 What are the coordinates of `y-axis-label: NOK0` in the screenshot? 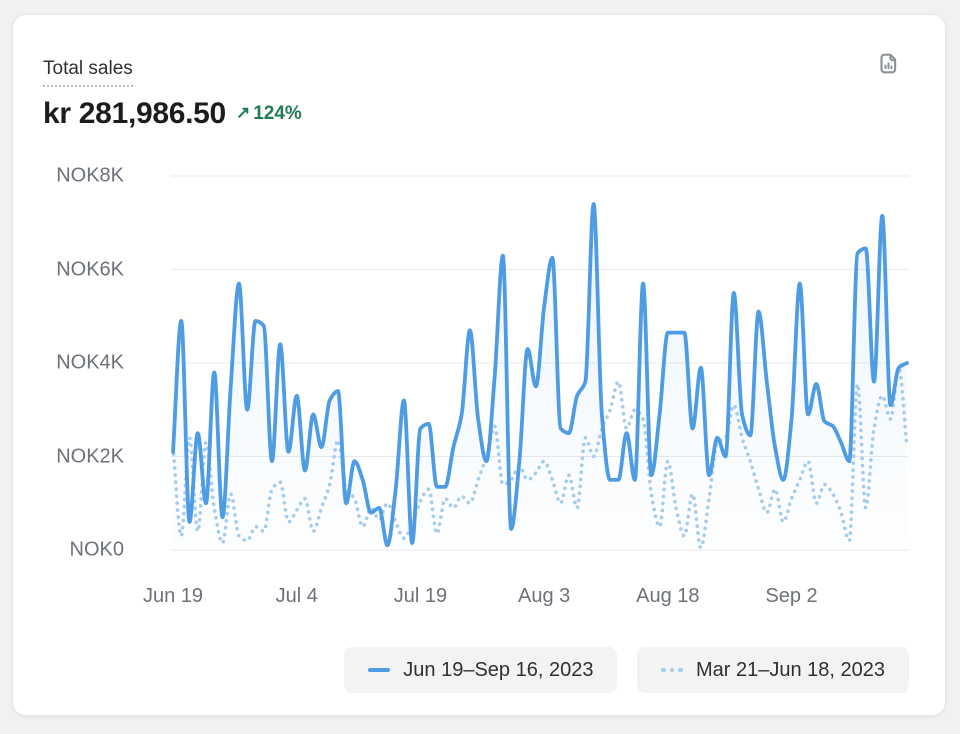 It's located at (96, 549).